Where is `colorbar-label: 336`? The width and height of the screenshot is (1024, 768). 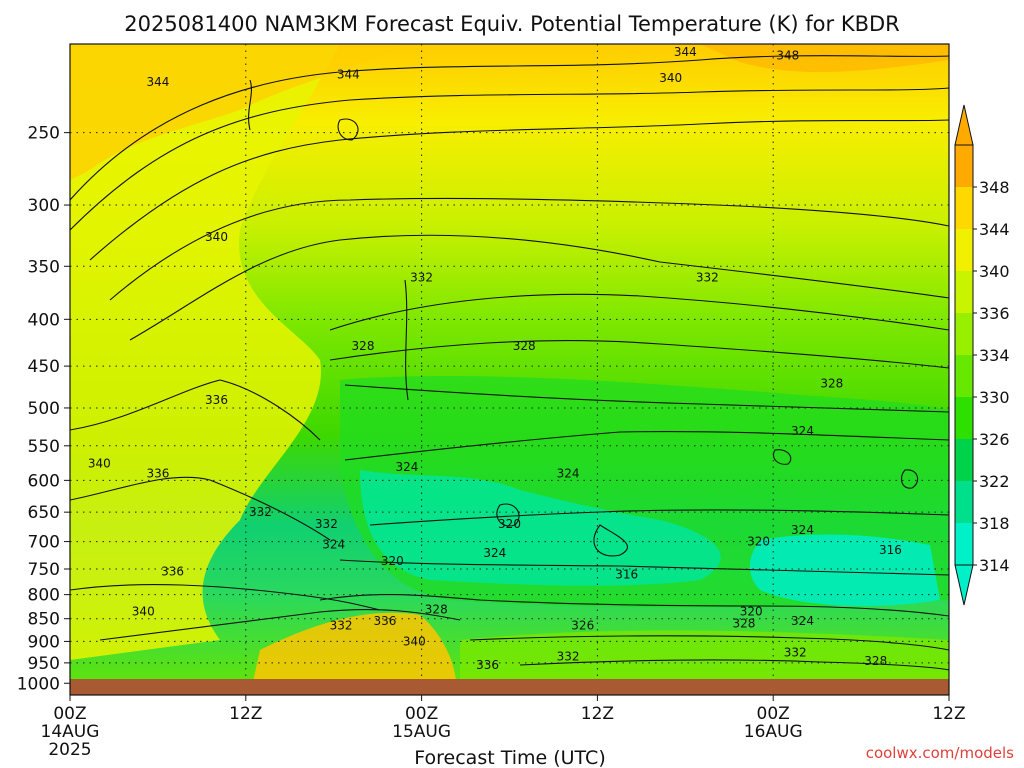 colorbar-label: 336 is located at coordinates (994, 313).